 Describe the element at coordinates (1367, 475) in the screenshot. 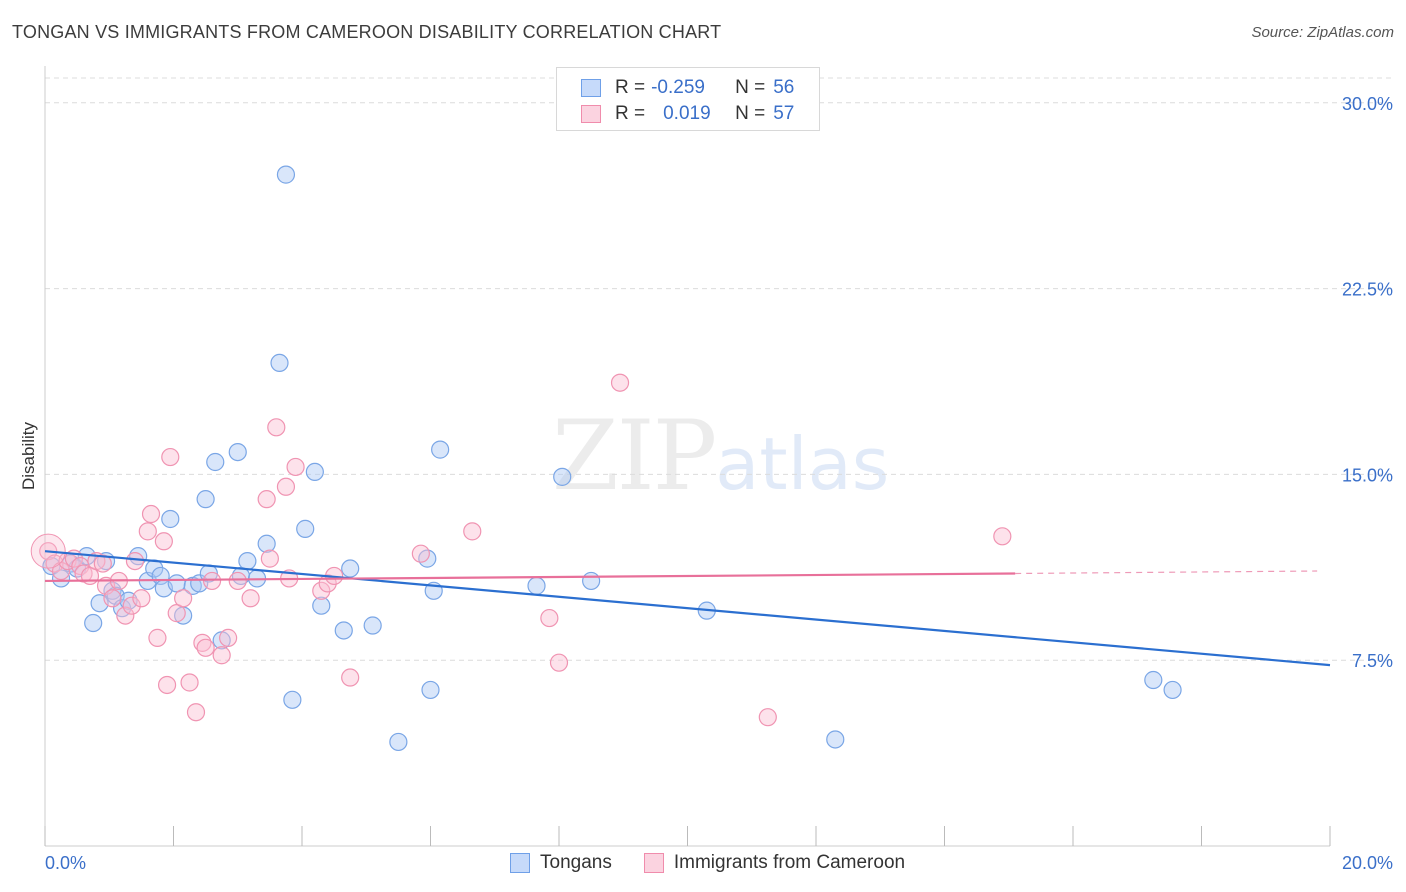

I see `y-tick-label: 15.0%` at that location.